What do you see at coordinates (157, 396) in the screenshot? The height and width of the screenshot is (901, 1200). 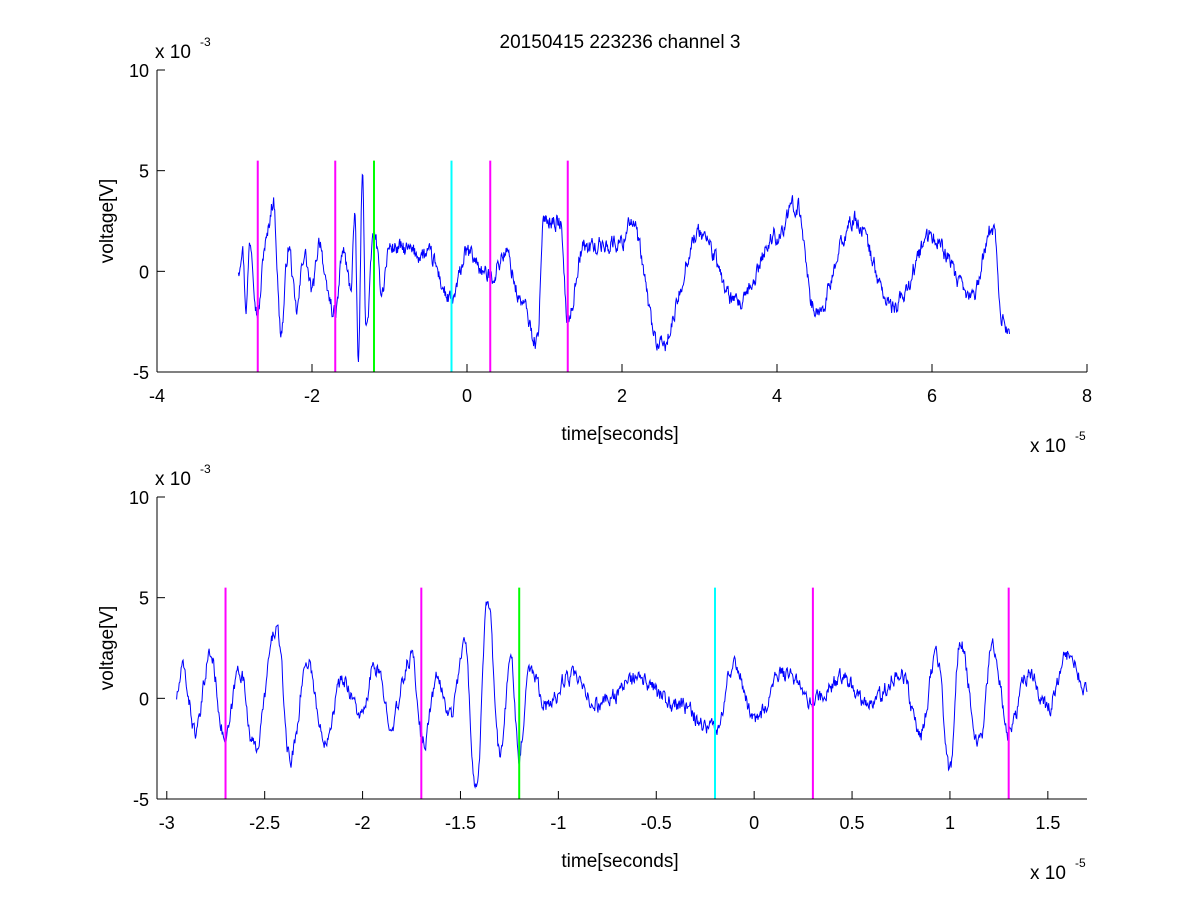 I see `x-tick-label: -4` at bounding box center [157, 396].